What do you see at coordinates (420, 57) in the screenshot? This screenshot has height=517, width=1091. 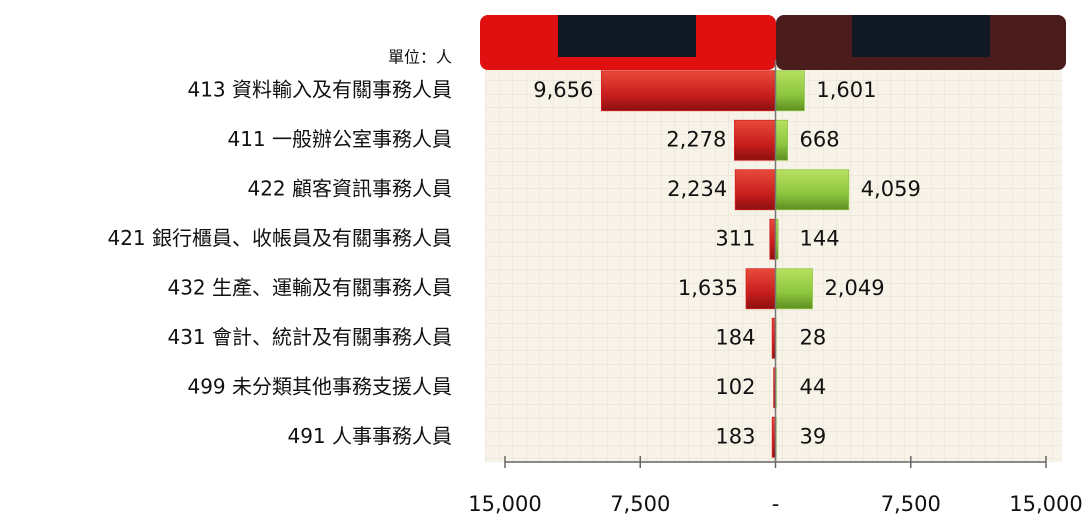 I see `unit-label: 單位：人` at bounding box center [420, 57].